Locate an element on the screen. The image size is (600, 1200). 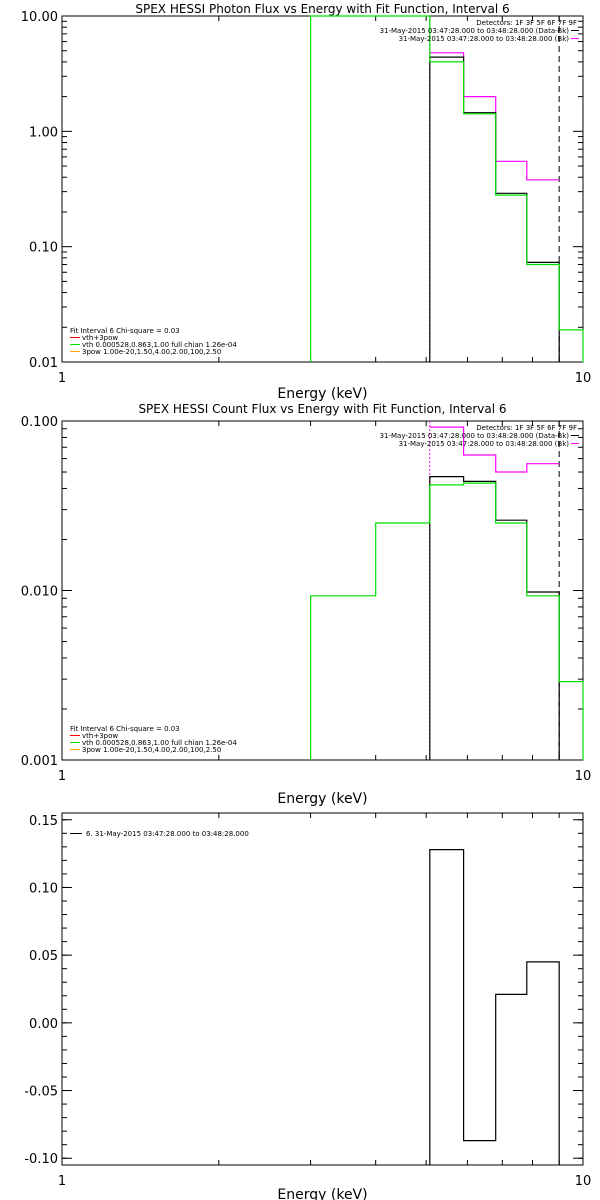
y-tick-label: 0.00 is located at coordinates (43, 1024).